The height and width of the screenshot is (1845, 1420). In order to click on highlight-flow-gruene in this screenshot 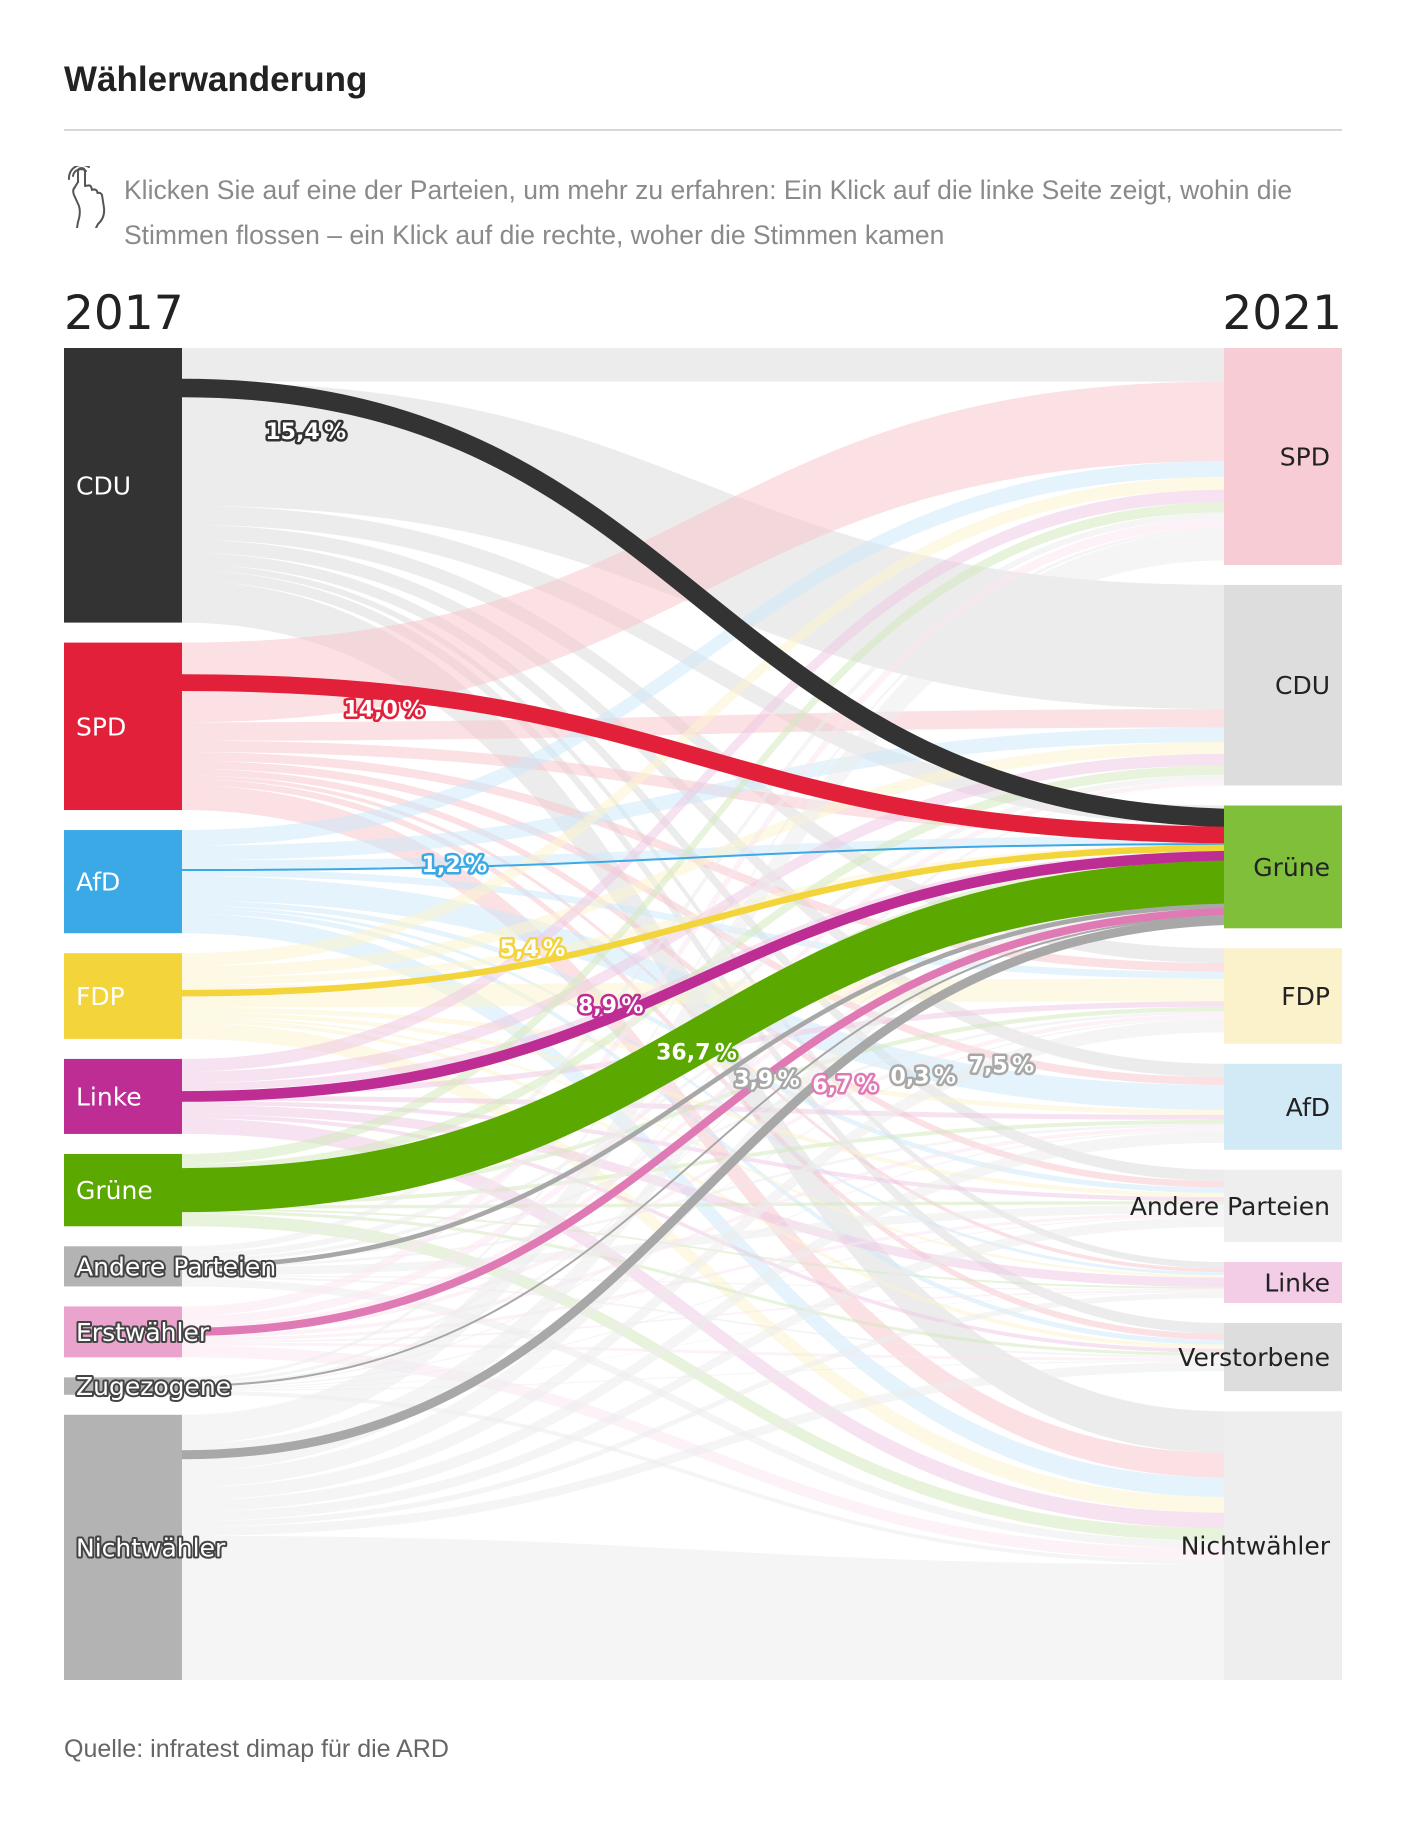, I will do `click(718, 1036)`.